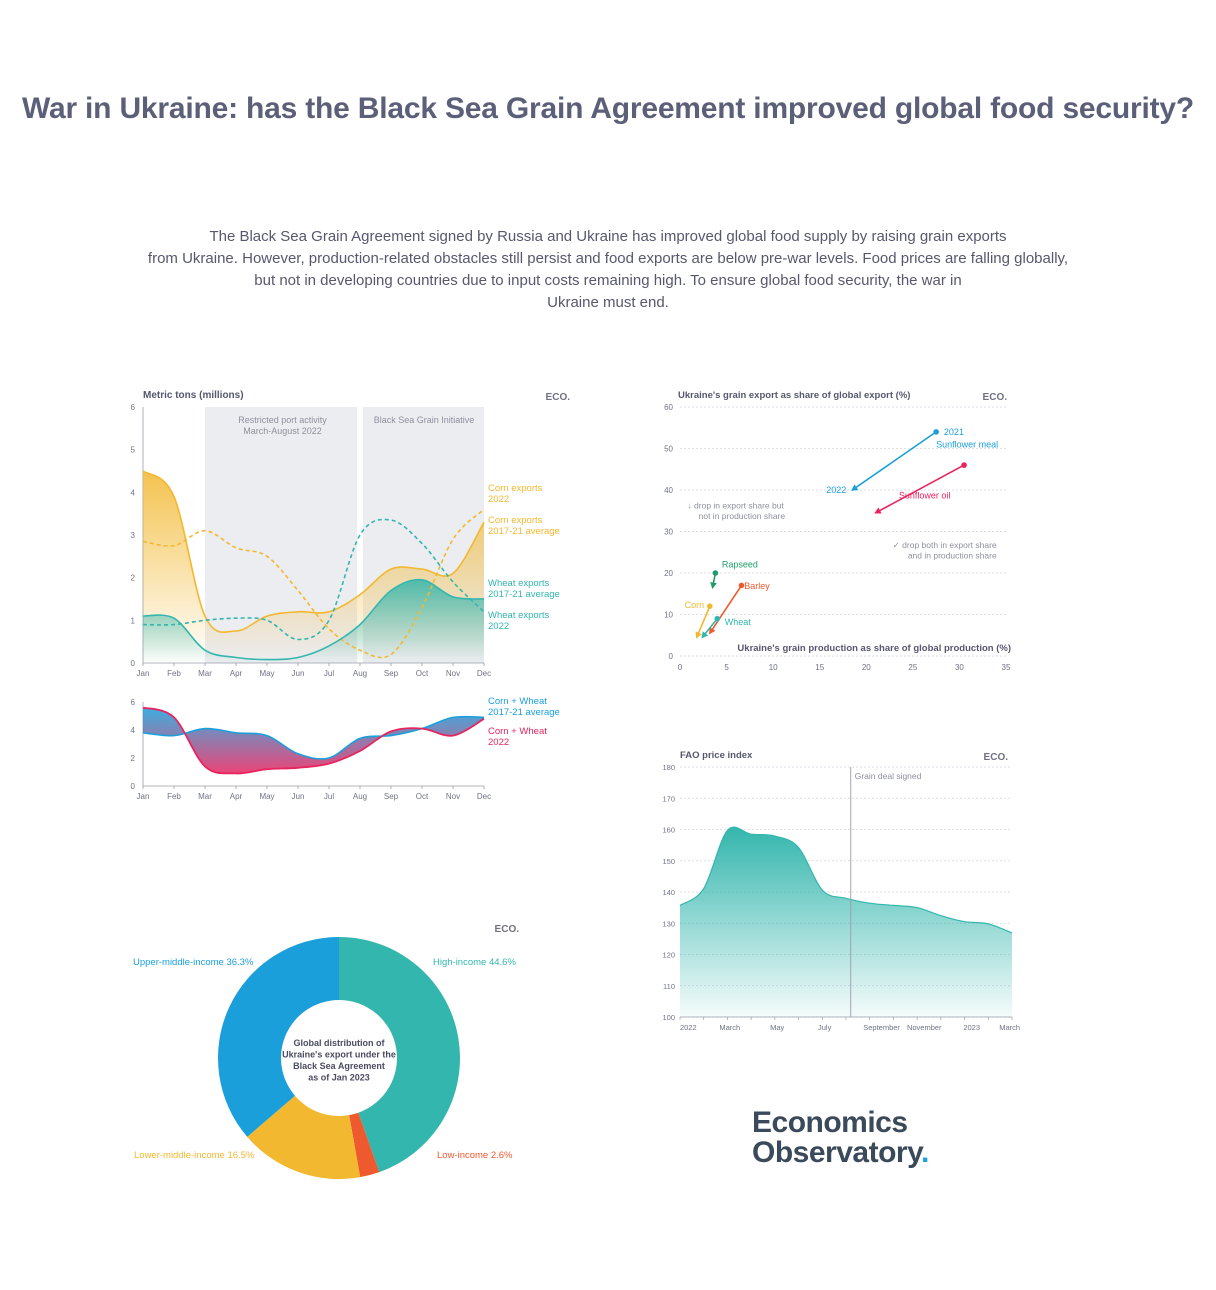  What do you see at coordinates (945, 545) in the screenshot?
I see `note-text: ✓ drop both in export share` at bounding box center [945, 545].